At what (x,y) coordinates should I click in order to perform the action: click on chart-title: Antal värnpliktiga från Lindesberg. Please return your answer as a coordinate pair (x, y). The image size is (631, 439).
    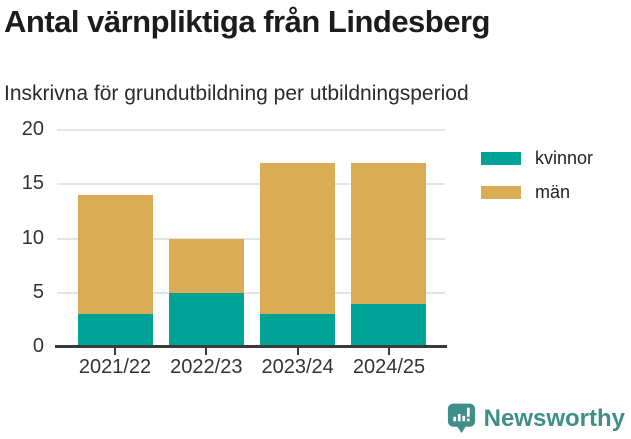
    Looking at the image, I should click on (247, 21).